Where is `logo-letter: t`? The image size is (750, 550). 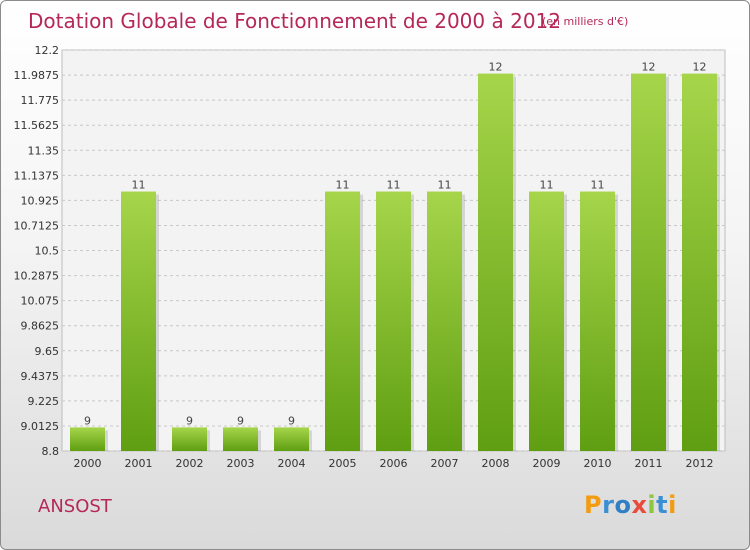
logo-letter: t is located at coordinates (662, 505).